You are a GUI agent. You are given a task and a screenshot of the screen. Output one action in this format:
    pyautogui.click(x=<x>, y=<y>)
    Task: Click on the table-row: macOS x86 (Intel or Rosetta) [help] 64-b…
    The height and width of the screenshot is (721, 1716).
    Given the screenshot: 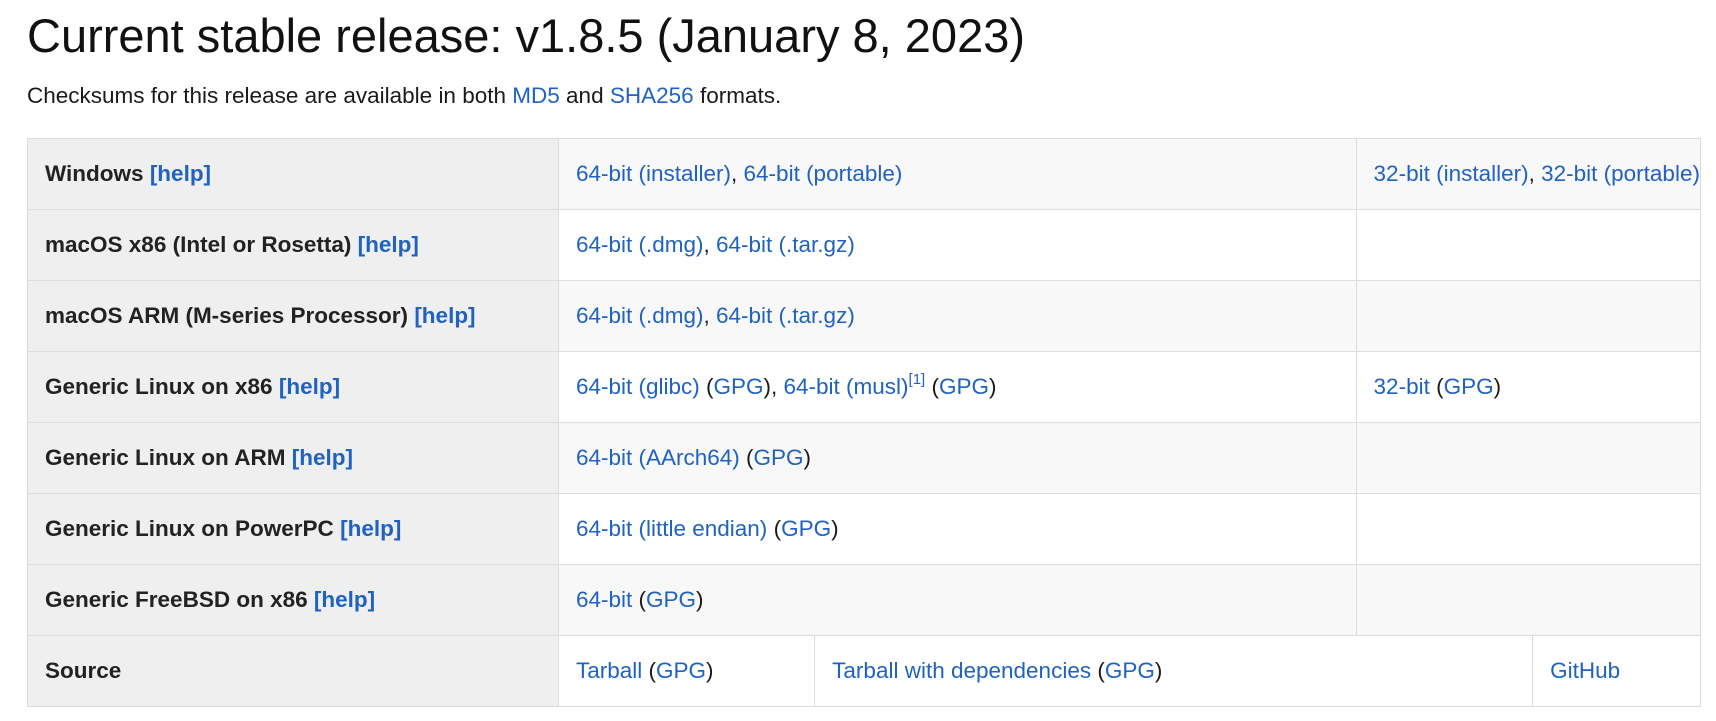 What is the action you would take?
    pyautogui.click(x=864, y=245)
    